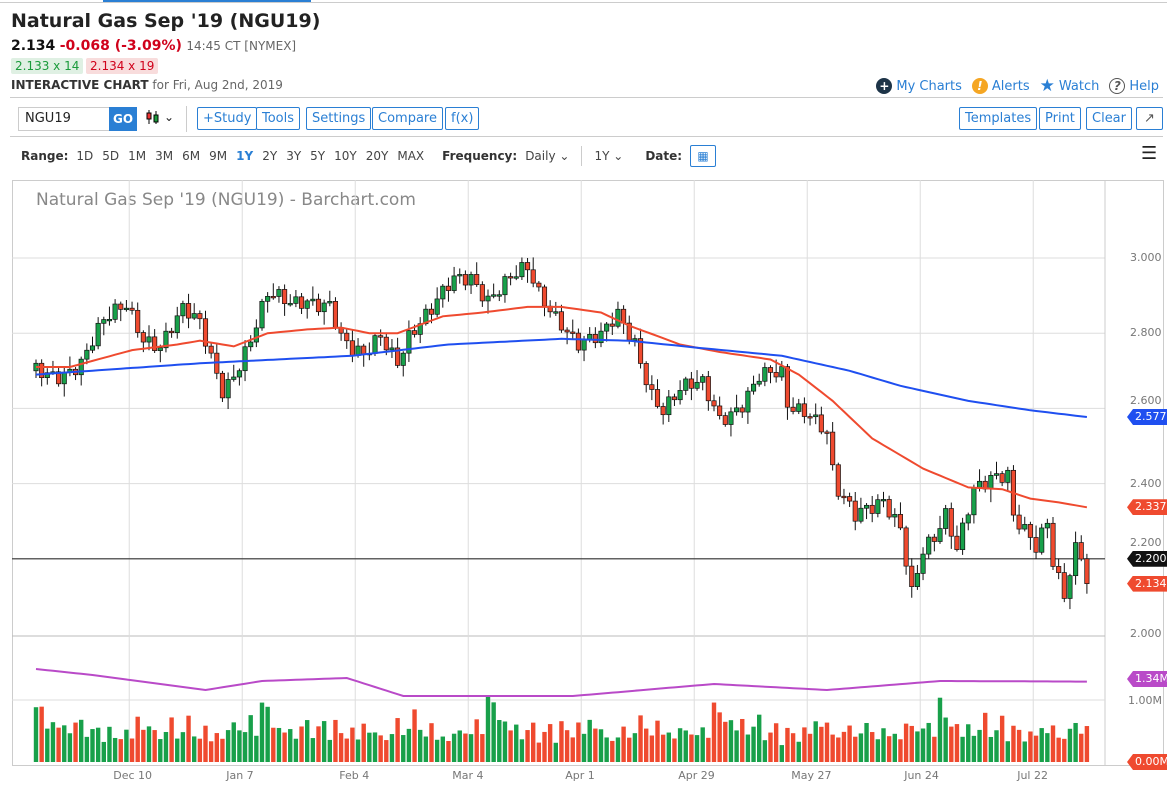 The image size is (1167, 793). What do you see at coordinates (1149, 118) in the screenshot?
I see `expand-button: ↗` at bounding box center [1149, 118].